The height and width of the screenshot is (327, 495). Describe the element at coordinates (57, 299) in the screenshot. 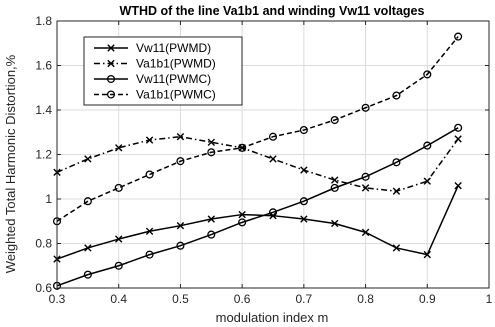

I see `x-tick-label: 0.3` at that location.